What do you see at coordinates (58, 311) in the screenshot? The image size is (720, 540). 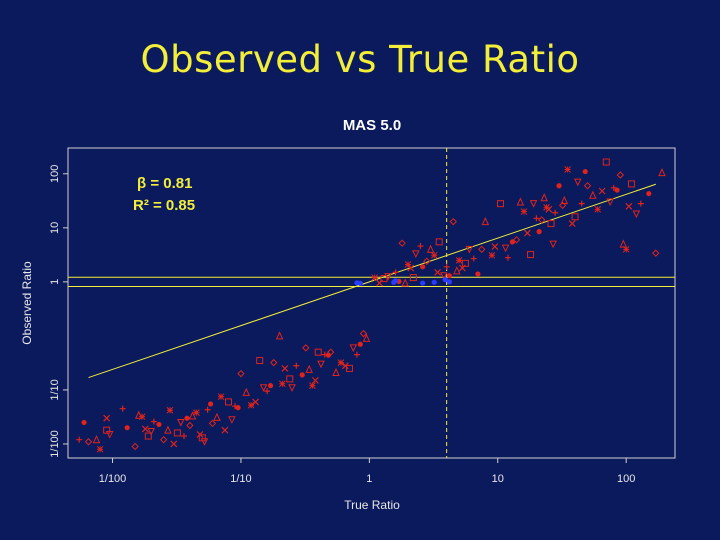 I see `y-axis: 1/100 1/10 1 10 100` at bounding box center [58, 311].